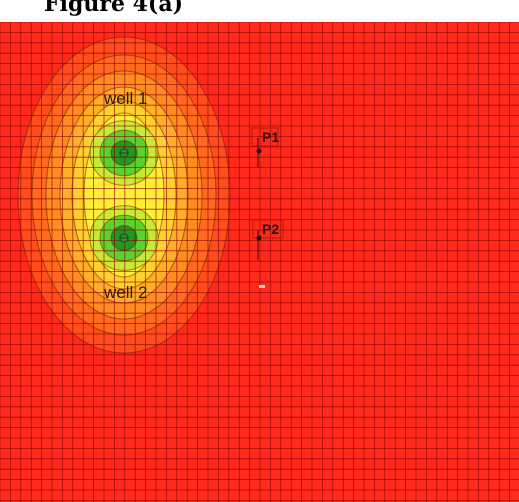 Image resolution: width=519 pixels, height=502 pixels. Describe the element at coordinates (125, 98) in the screenshot. I see `well-label-1: well 1` at that location.